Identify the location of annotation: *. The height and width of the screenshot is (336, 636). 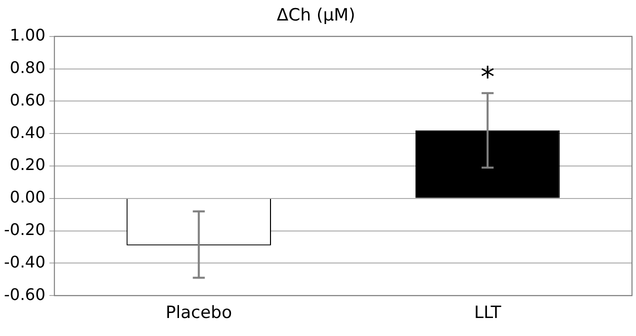
(487, 77).